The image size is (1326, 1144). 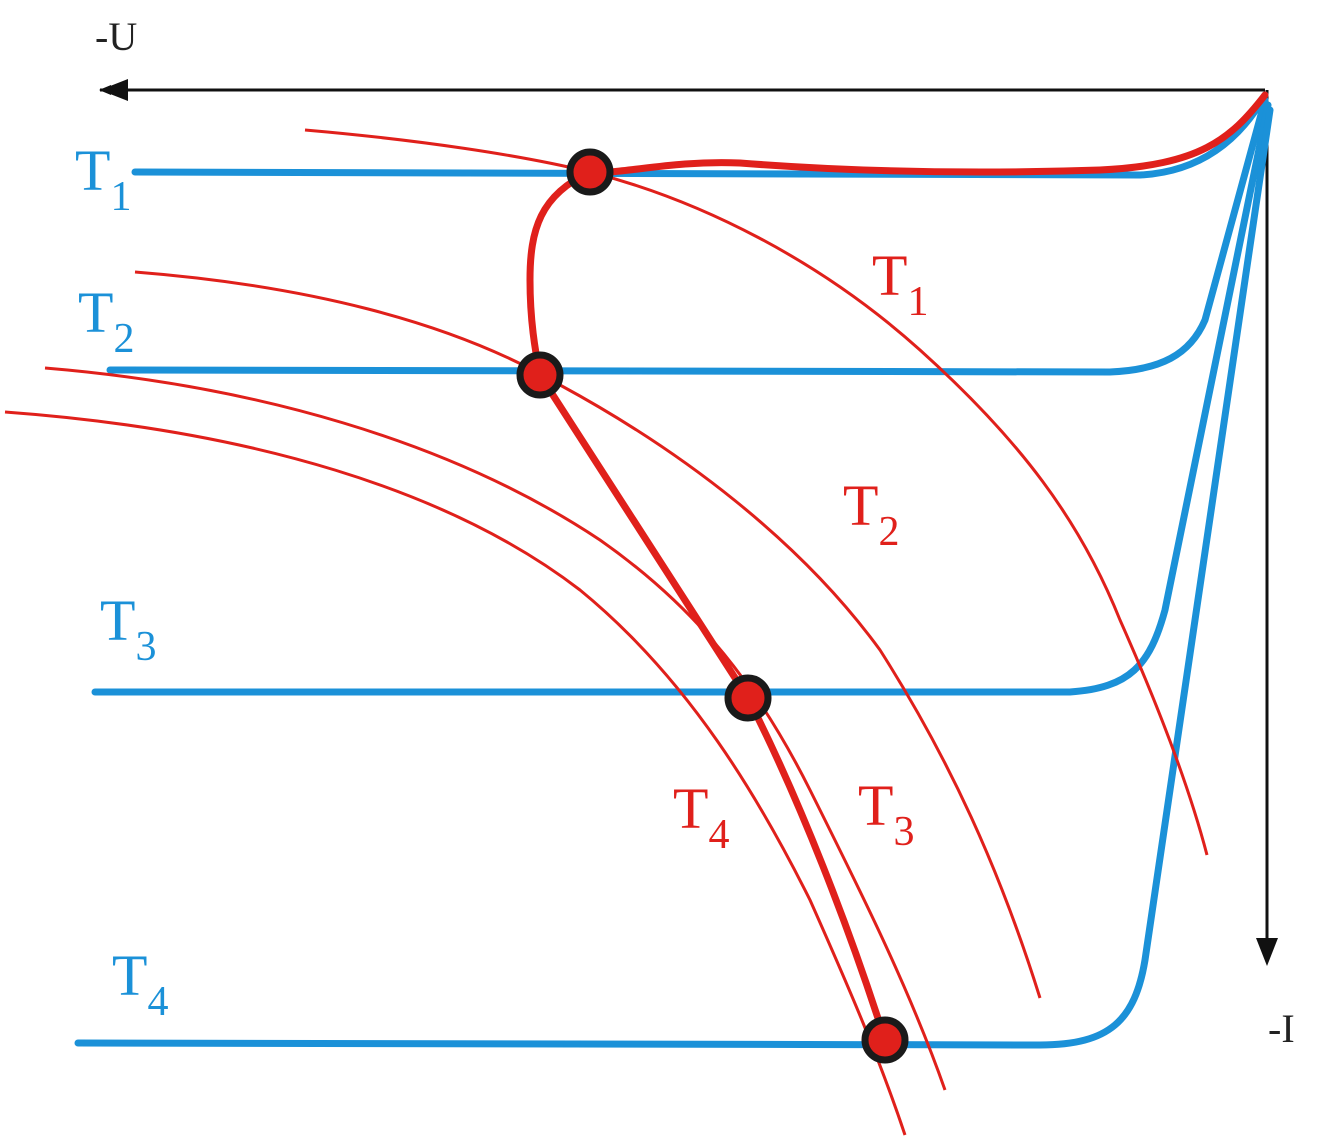 I want to click on u-arrowhead, so click(x=114, y=90).